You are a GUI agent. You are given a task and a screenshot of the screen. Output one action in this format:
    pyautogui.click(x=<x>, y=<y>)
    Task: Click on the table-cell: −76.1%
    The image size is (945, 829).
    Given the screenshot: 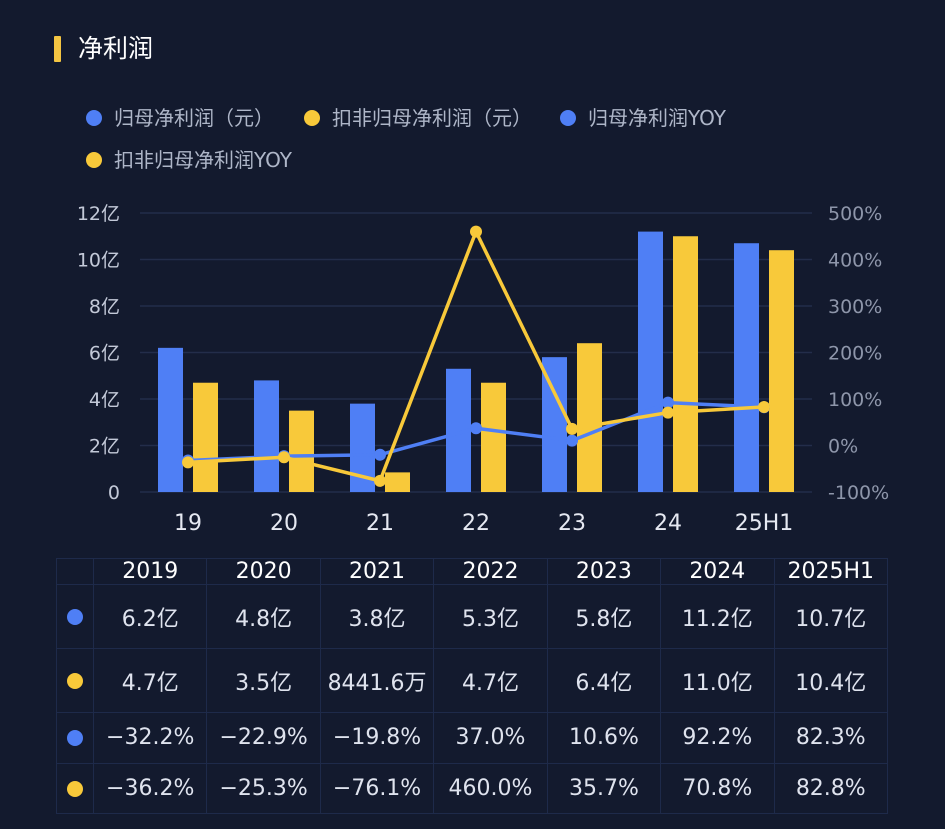 What is the action you would take?
    pyautogui.click(x=377, y=788)
    